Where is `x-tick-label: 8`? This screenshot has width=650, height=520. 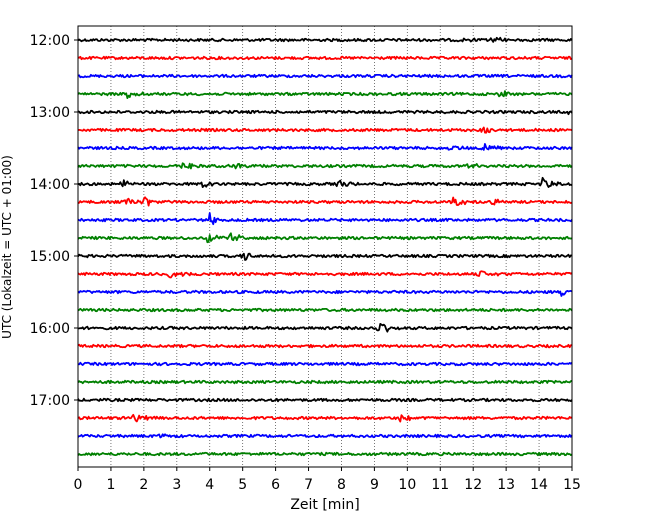 x-tick-label: 8 is located at coordinates (341, 485).